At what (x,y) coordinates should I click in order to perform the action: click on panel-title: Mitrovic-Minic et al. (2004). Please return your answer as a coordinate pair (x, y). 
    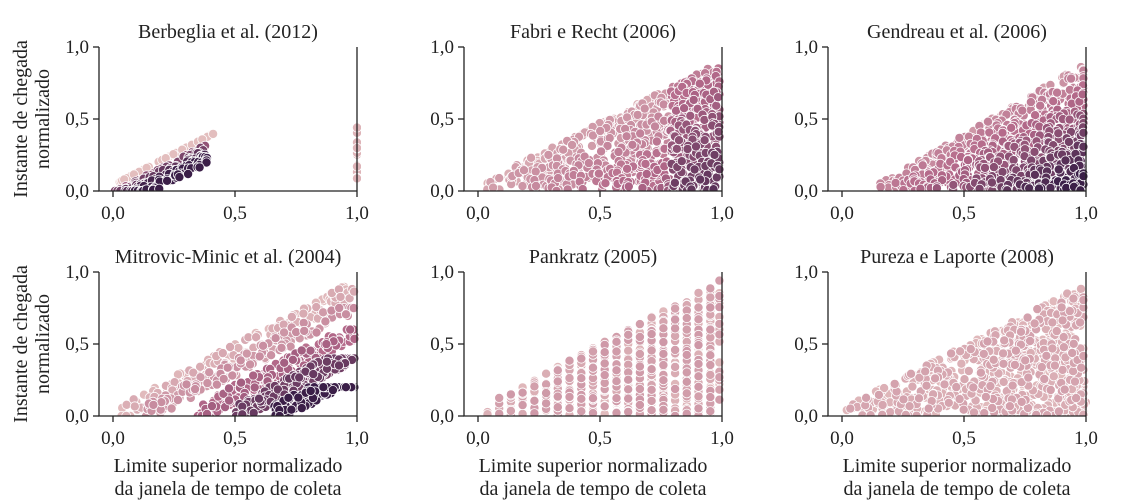
    Looking at the image, I should click on (228, 257).